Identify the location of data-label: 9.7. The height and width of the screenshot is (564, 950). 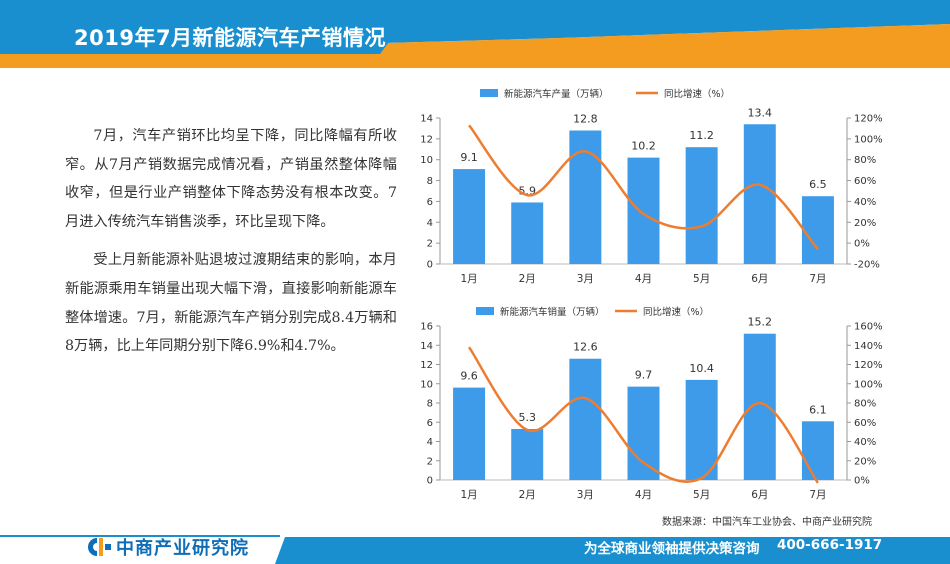
(644, 375).